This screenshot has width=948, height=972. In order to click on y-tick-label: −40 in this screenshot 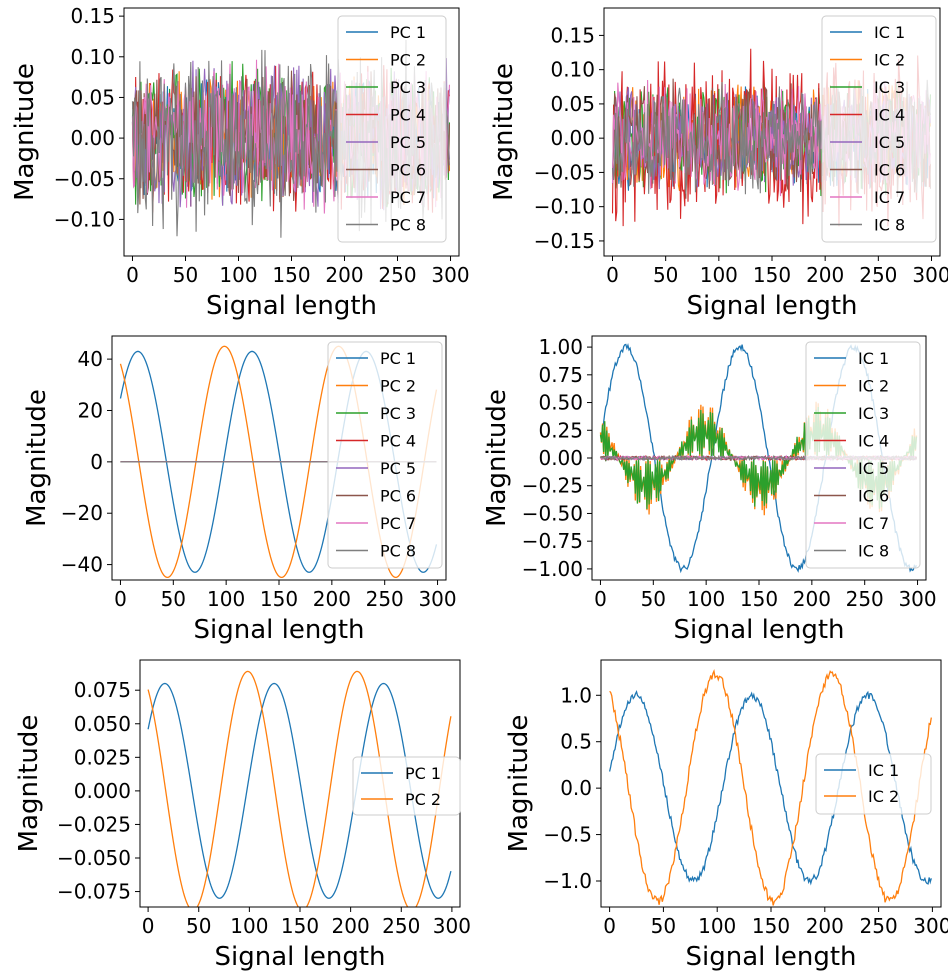, I will do `click(82, 565)`.